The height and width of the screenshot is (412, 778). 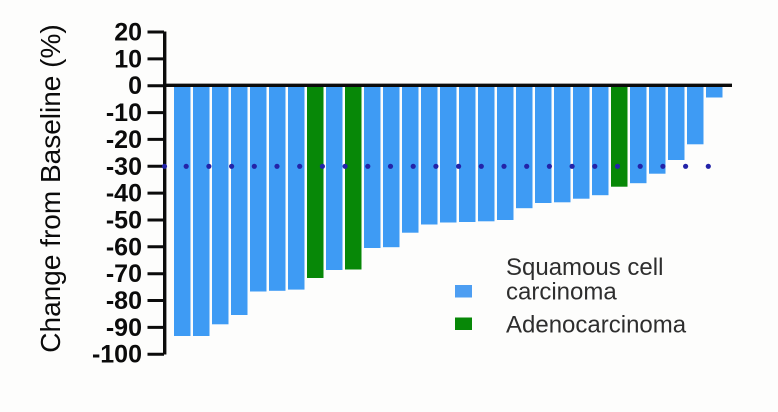 I want to click on svg-text: -100, so click(x=117, y=355).